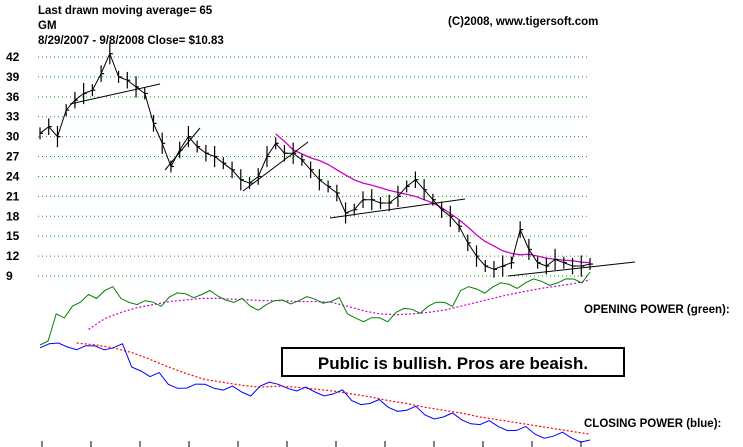 This screenshot has width=743, height=447. Describe the element at coordinates (339, 304) in the screenshot. I see `opening-power-ma` at that location.